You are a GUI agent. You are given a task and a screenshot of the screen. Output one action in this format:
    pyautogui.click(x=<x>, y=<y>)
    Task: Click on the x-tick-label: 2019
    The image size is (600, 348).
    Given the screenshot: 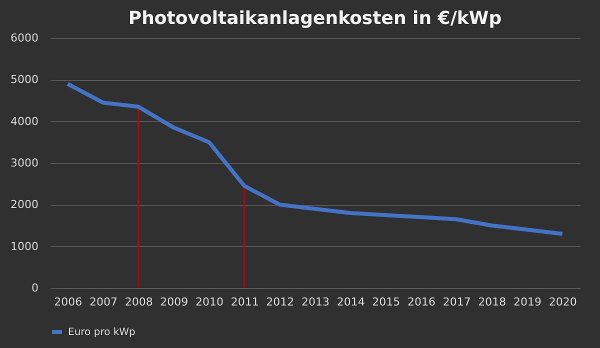 What is the action you would take?
    pyautogui.click(x=528, y=302)
    